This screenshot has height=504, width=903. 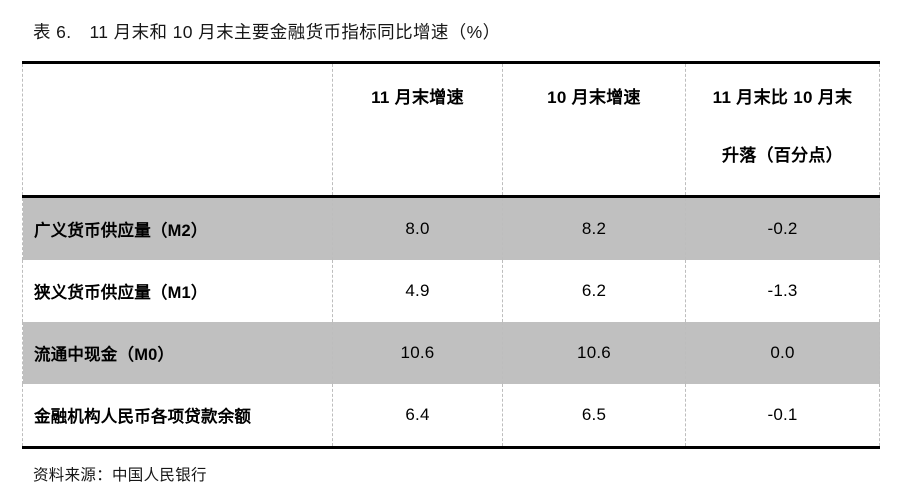 I want to click on column-header-nov-growth: 11 月末增速, so click(x=417, y=130).